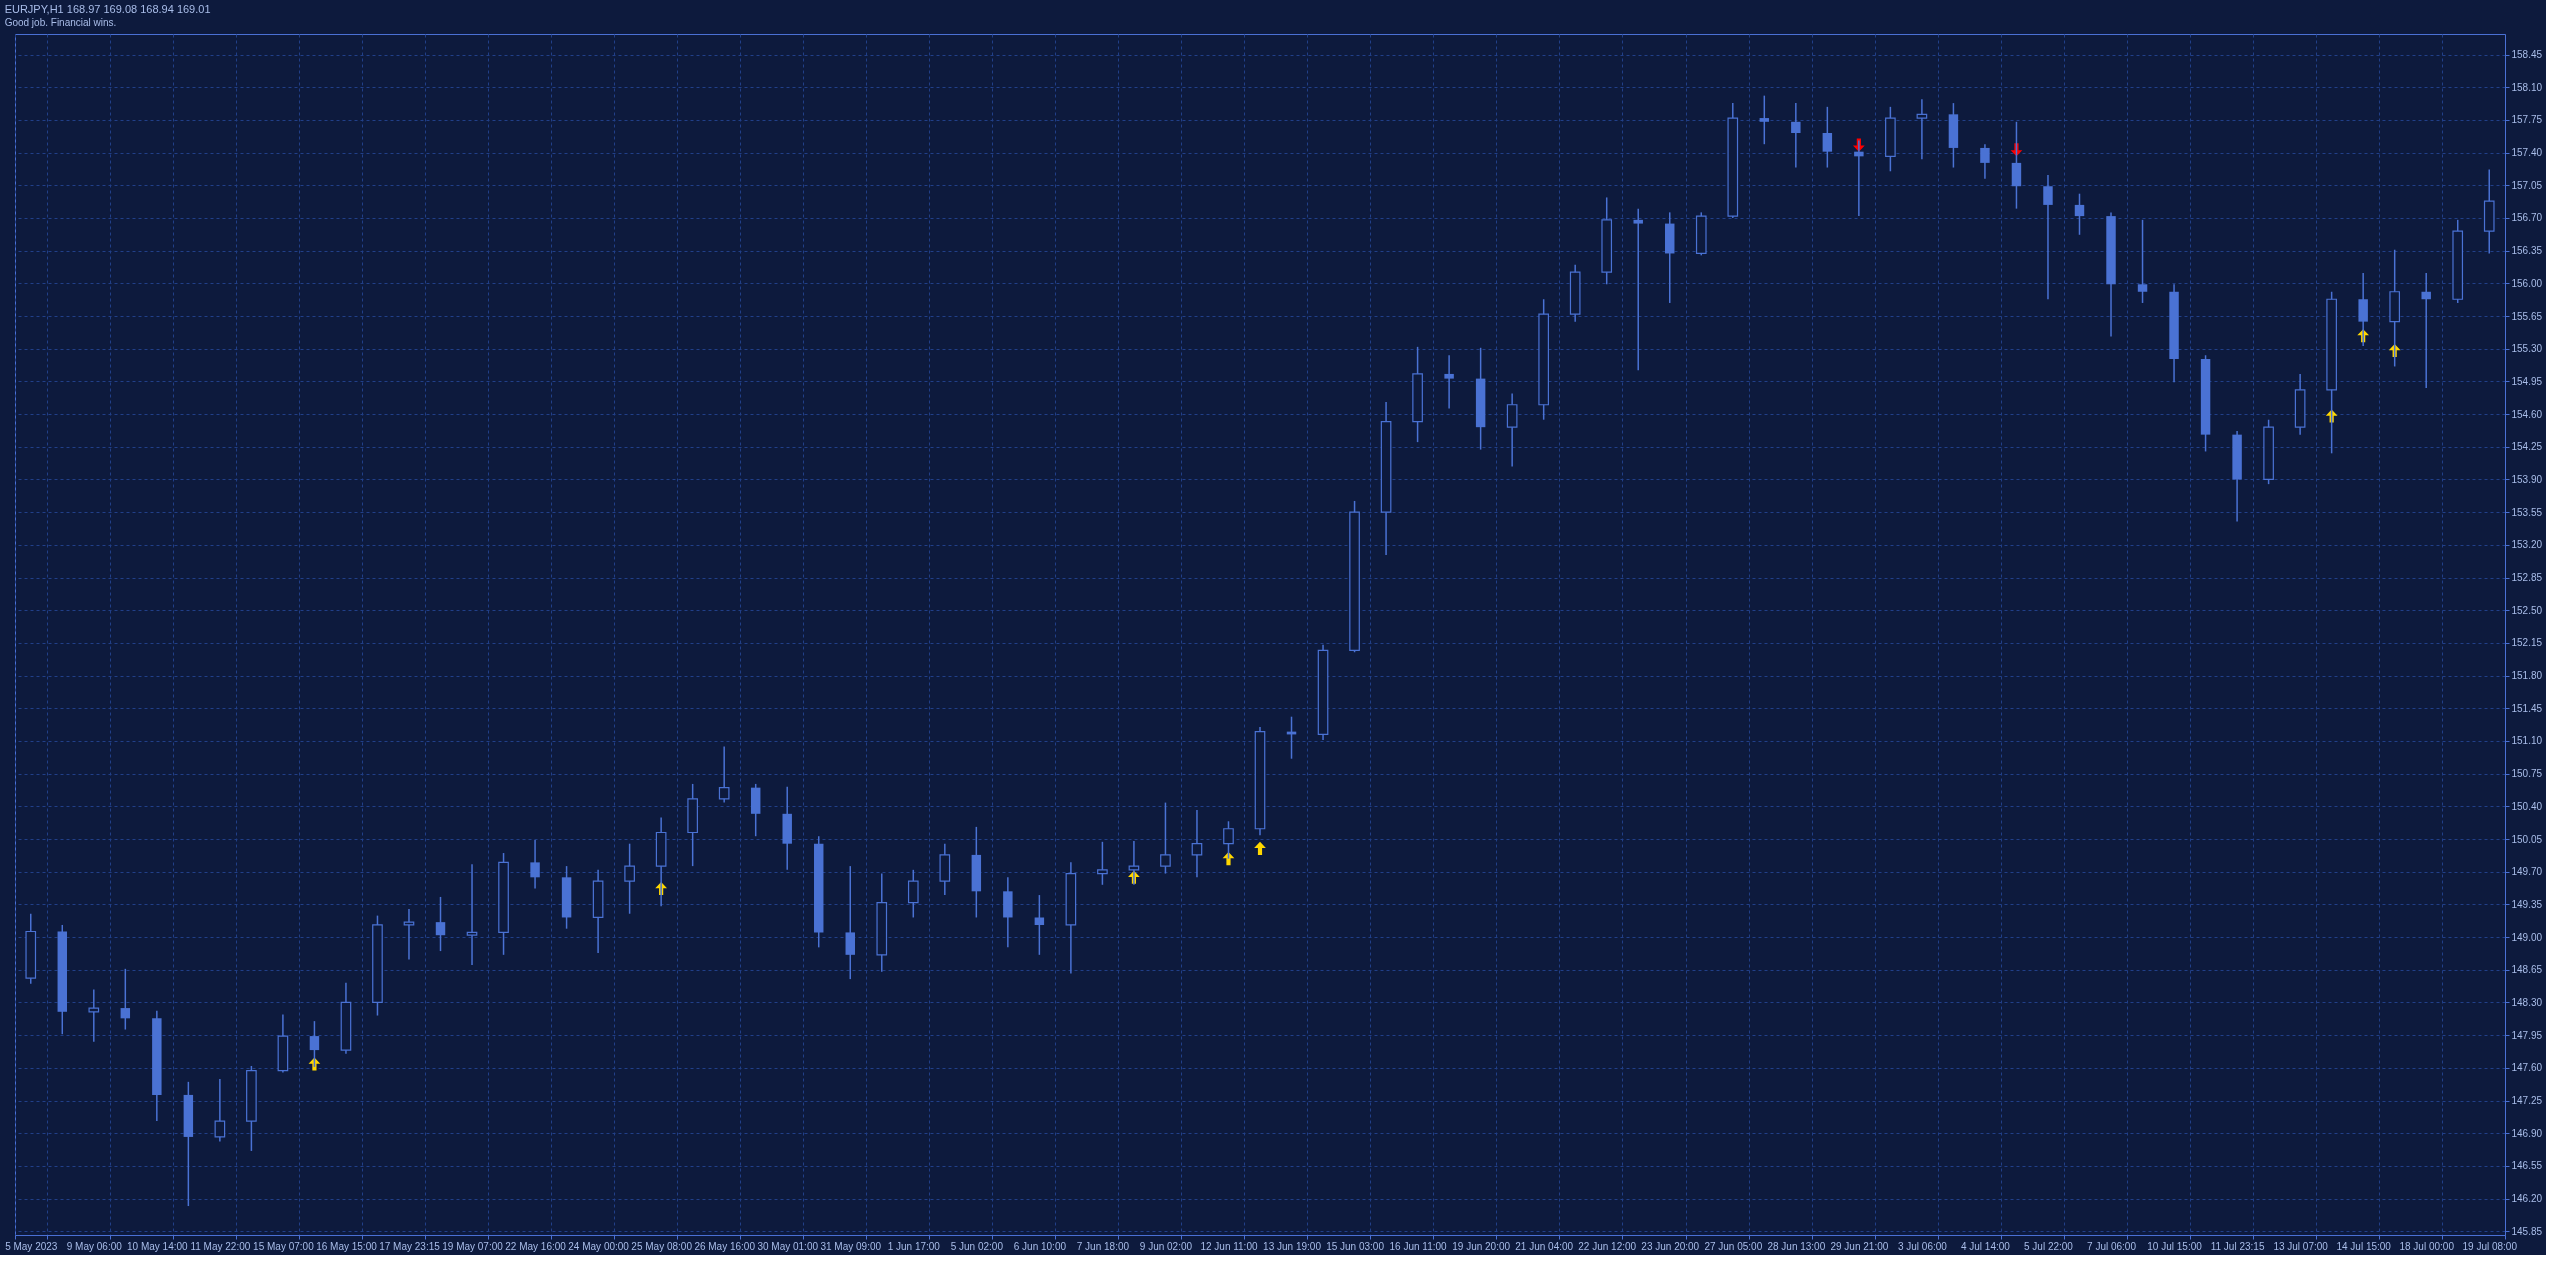  Describe the element at coordinates (2049, 1246) in the screenshot. I see `x-tick-label: 5 Jul 22:00` at that location.